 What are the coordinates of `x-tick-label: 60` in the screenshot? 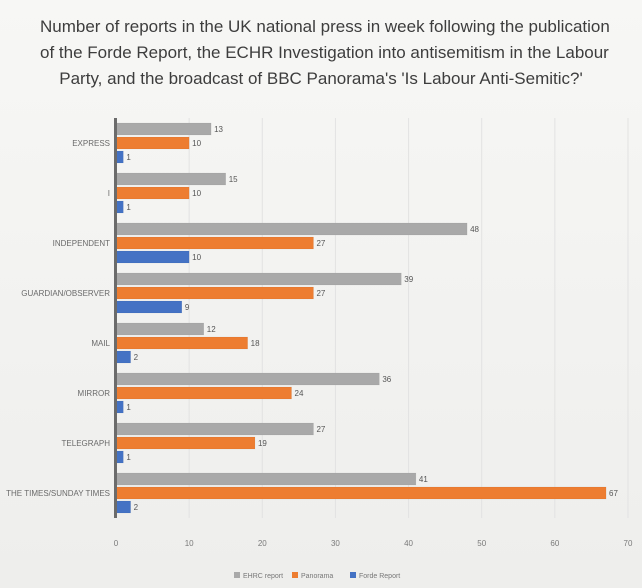 It's located at (554, 543).